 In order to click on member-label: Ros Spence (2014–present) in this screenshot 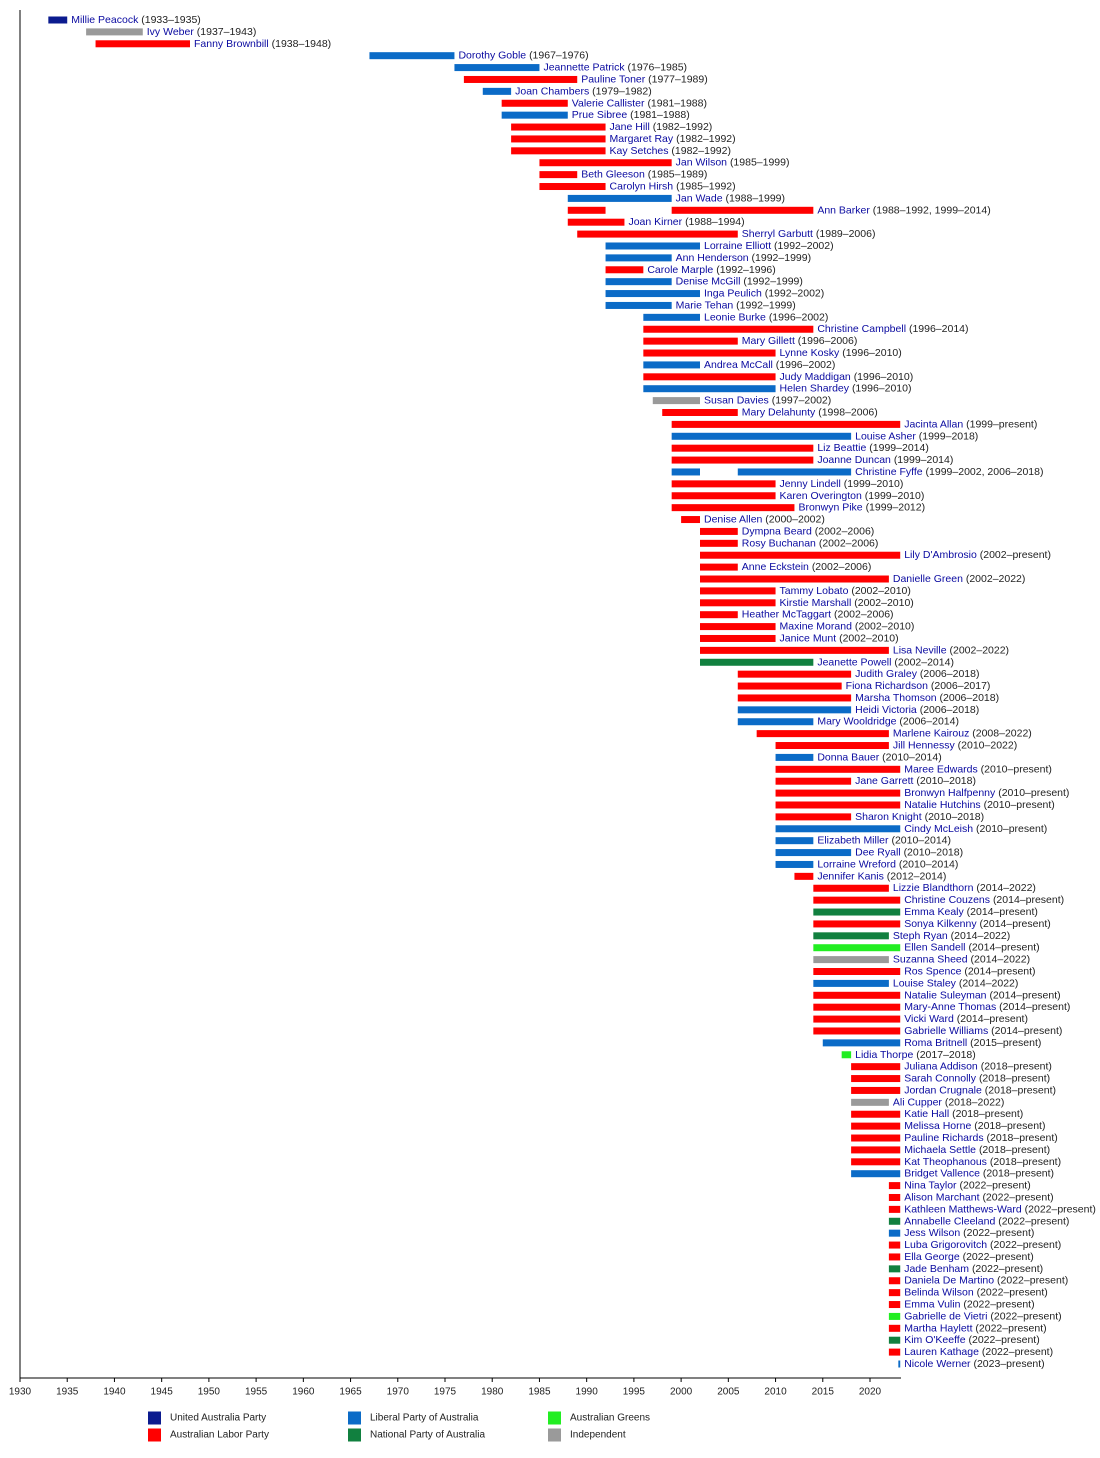, I will do `click(969, 971)`.